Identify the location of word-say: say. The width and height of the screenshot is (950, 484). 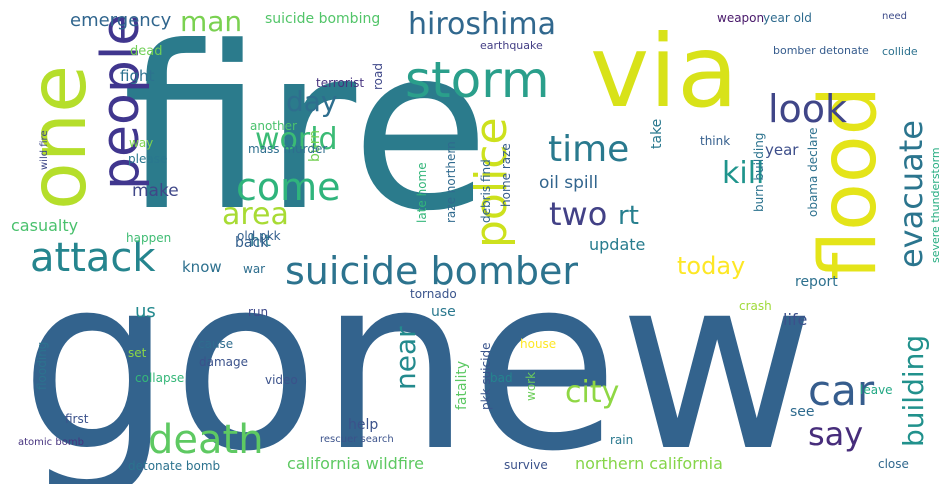
(836, 434).